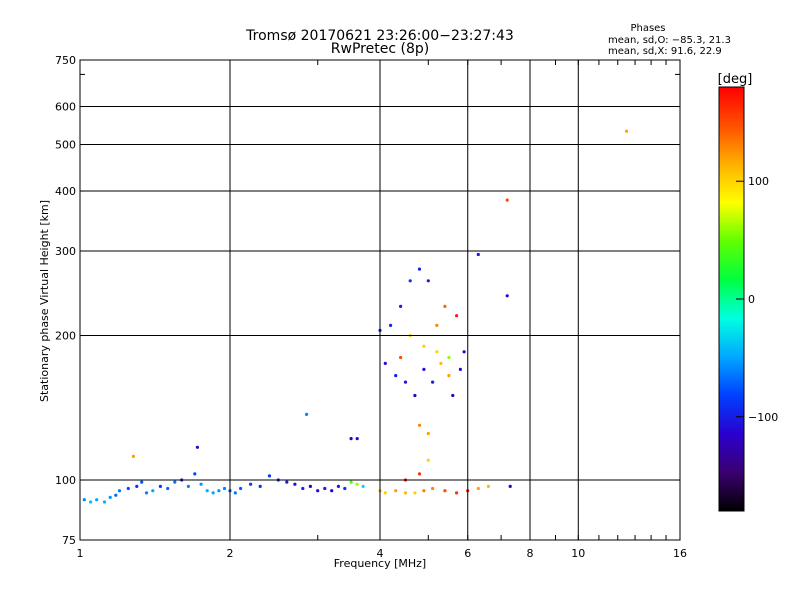  What do you see at coordinates (65, 145) in the screenshot?
I see `y-tick-label: 500` at bounding box center [65, 145].